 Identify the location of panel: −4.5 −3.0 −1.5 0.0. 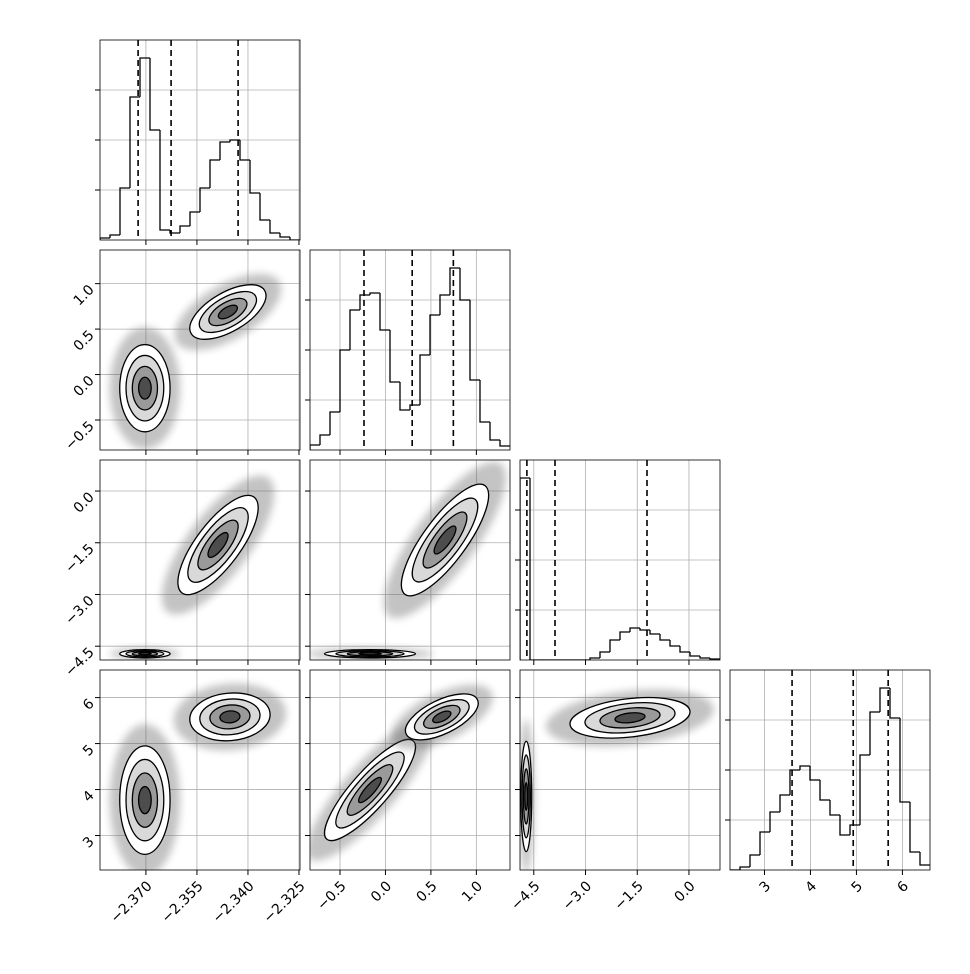
(181, 569).